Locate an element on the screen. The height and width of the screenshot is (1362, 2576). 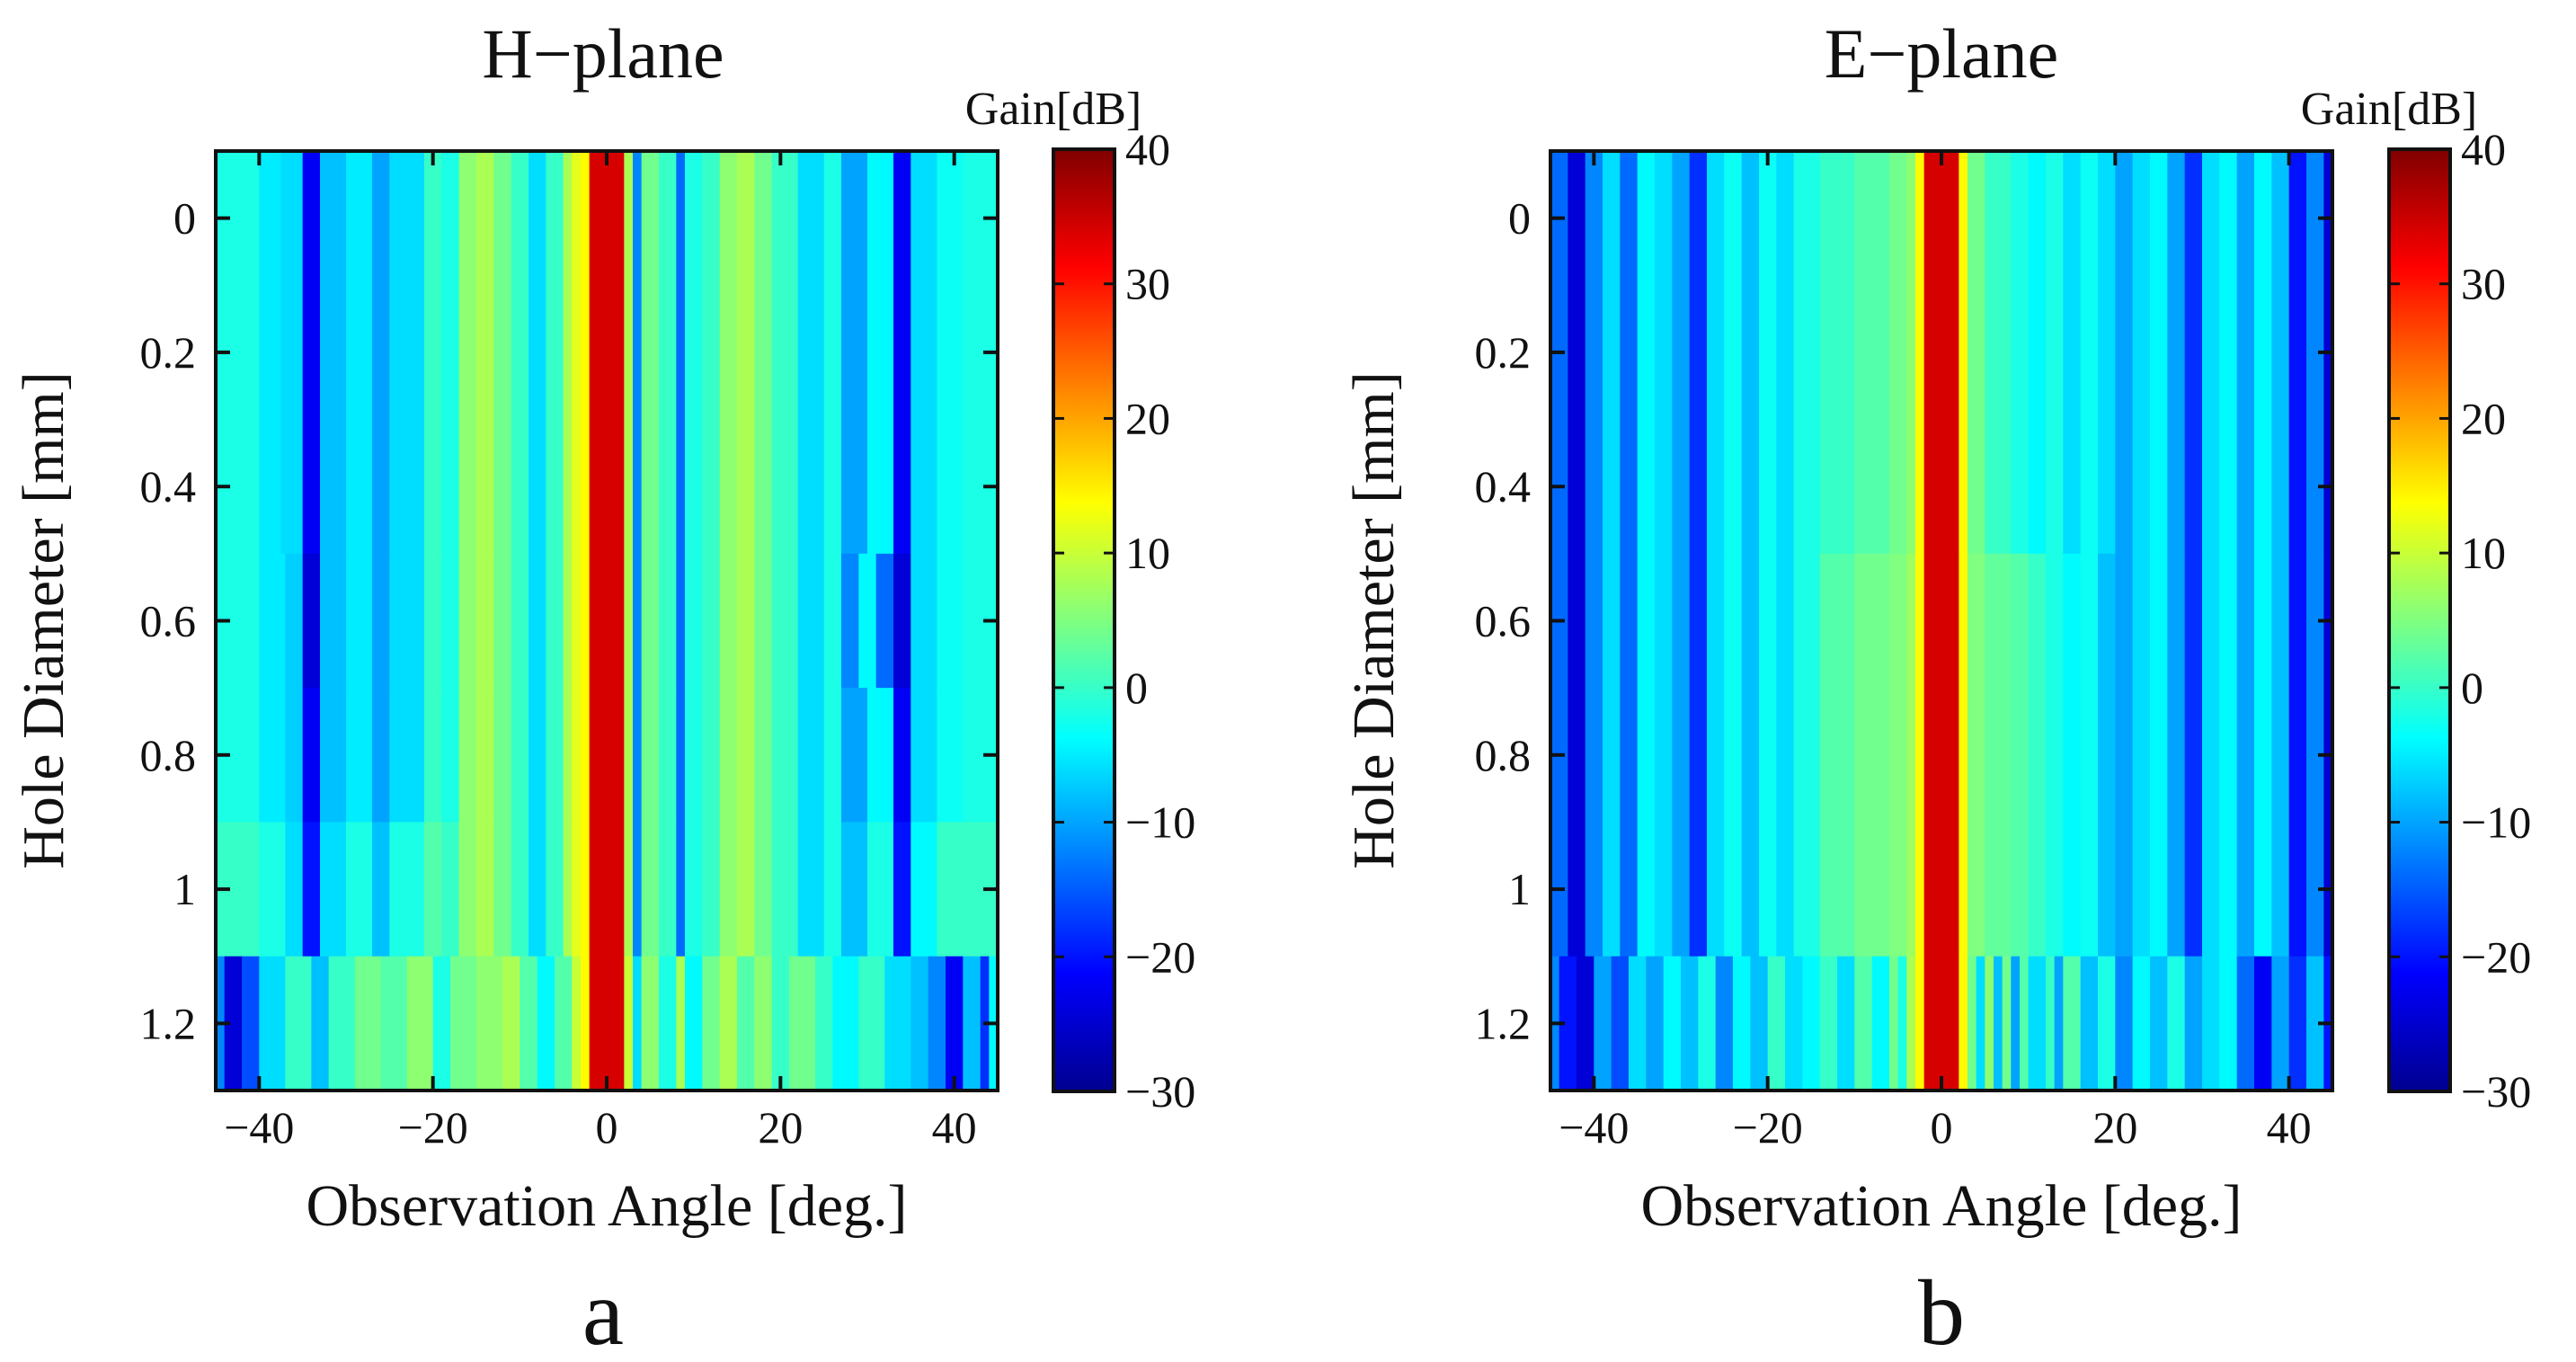
colorbar-tick-label: −30 is located at coordinates (2496, 1091).